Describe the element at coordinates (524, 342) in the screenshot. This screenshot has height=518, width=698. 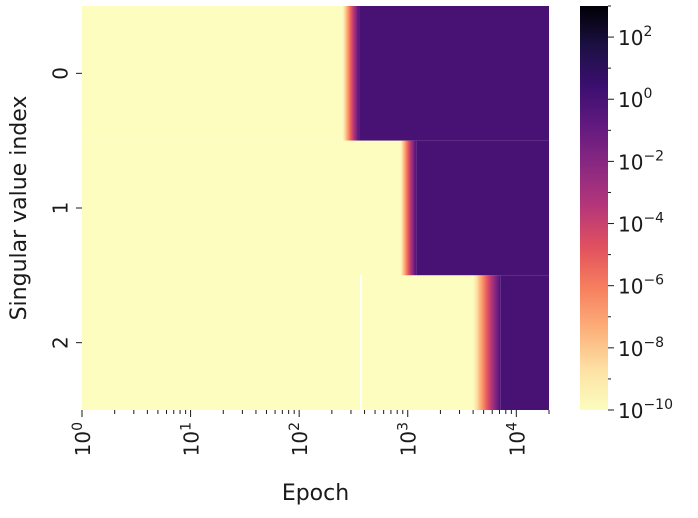
I see `heatmap-row-2-high` at that location.